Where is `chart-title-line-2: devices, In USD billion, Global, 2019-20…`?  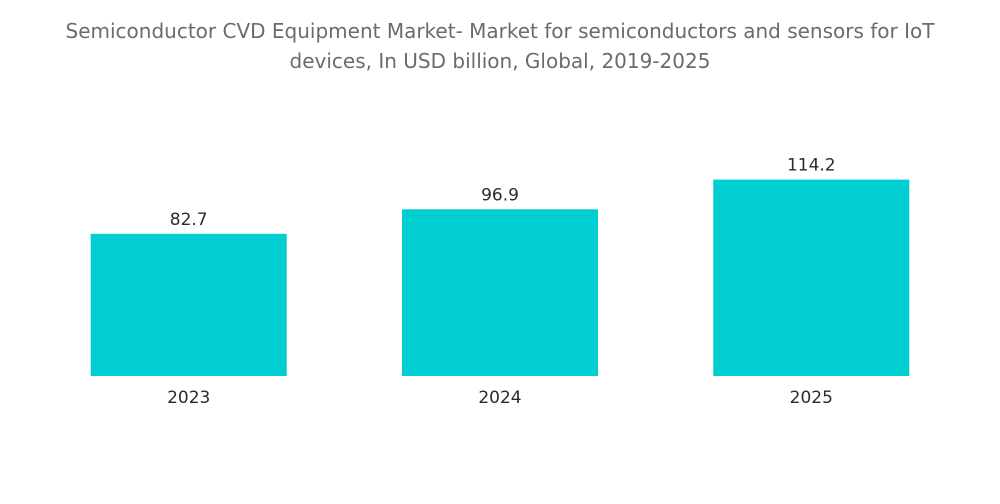
chart-title-line-2: devices, In USD billion, Global, 2019-20… is located at coordinates (500, 61).